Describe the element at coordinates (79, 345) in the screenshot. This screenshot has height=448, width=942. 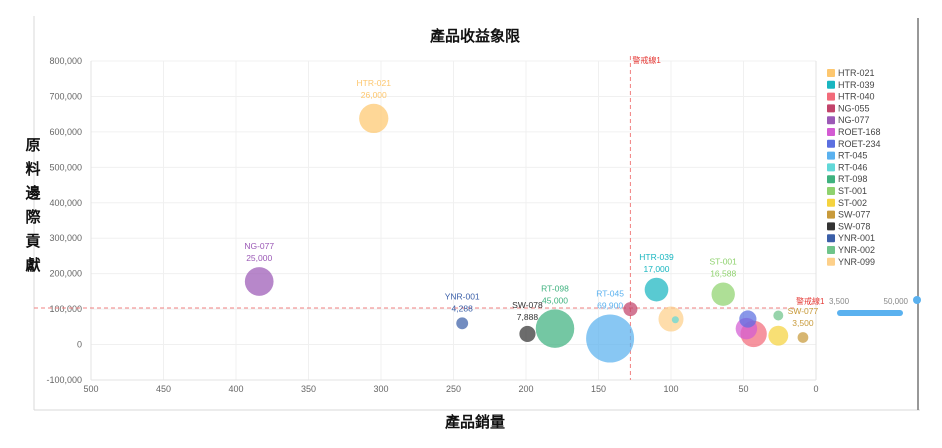
I see `y-tick-label: 0` at that location.